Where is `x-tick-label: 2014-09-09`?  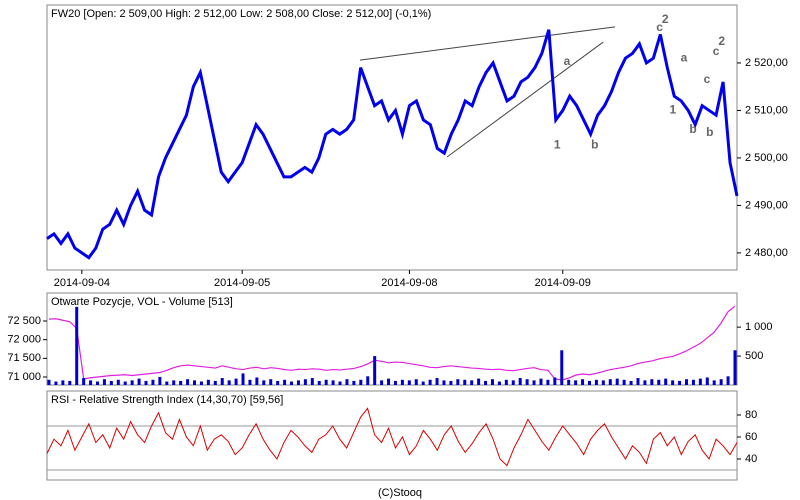
x-tick-label: 2014-09-09 is located at coordinates (563, 283).